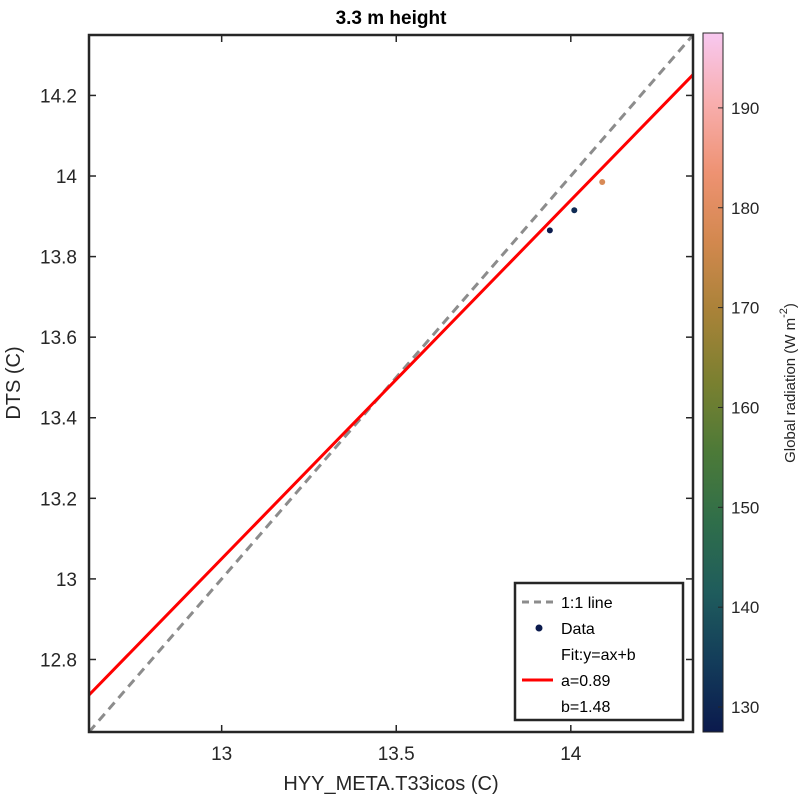 This screenshot has height=800, width=800. I want to click on y-tick-label: 14.2, so click(58, 96).